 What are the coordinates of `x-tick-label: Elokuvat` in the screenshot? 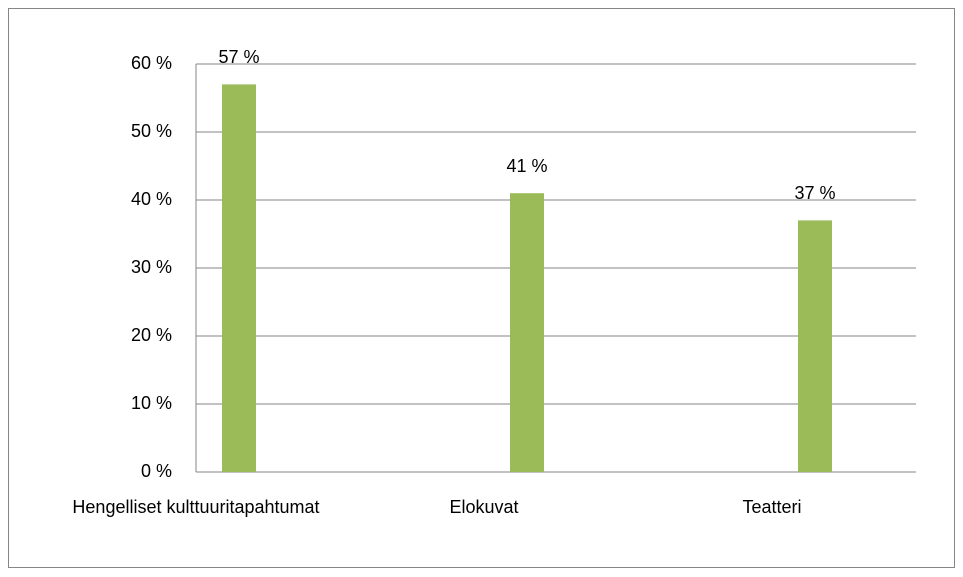 It's located at (483, 507).